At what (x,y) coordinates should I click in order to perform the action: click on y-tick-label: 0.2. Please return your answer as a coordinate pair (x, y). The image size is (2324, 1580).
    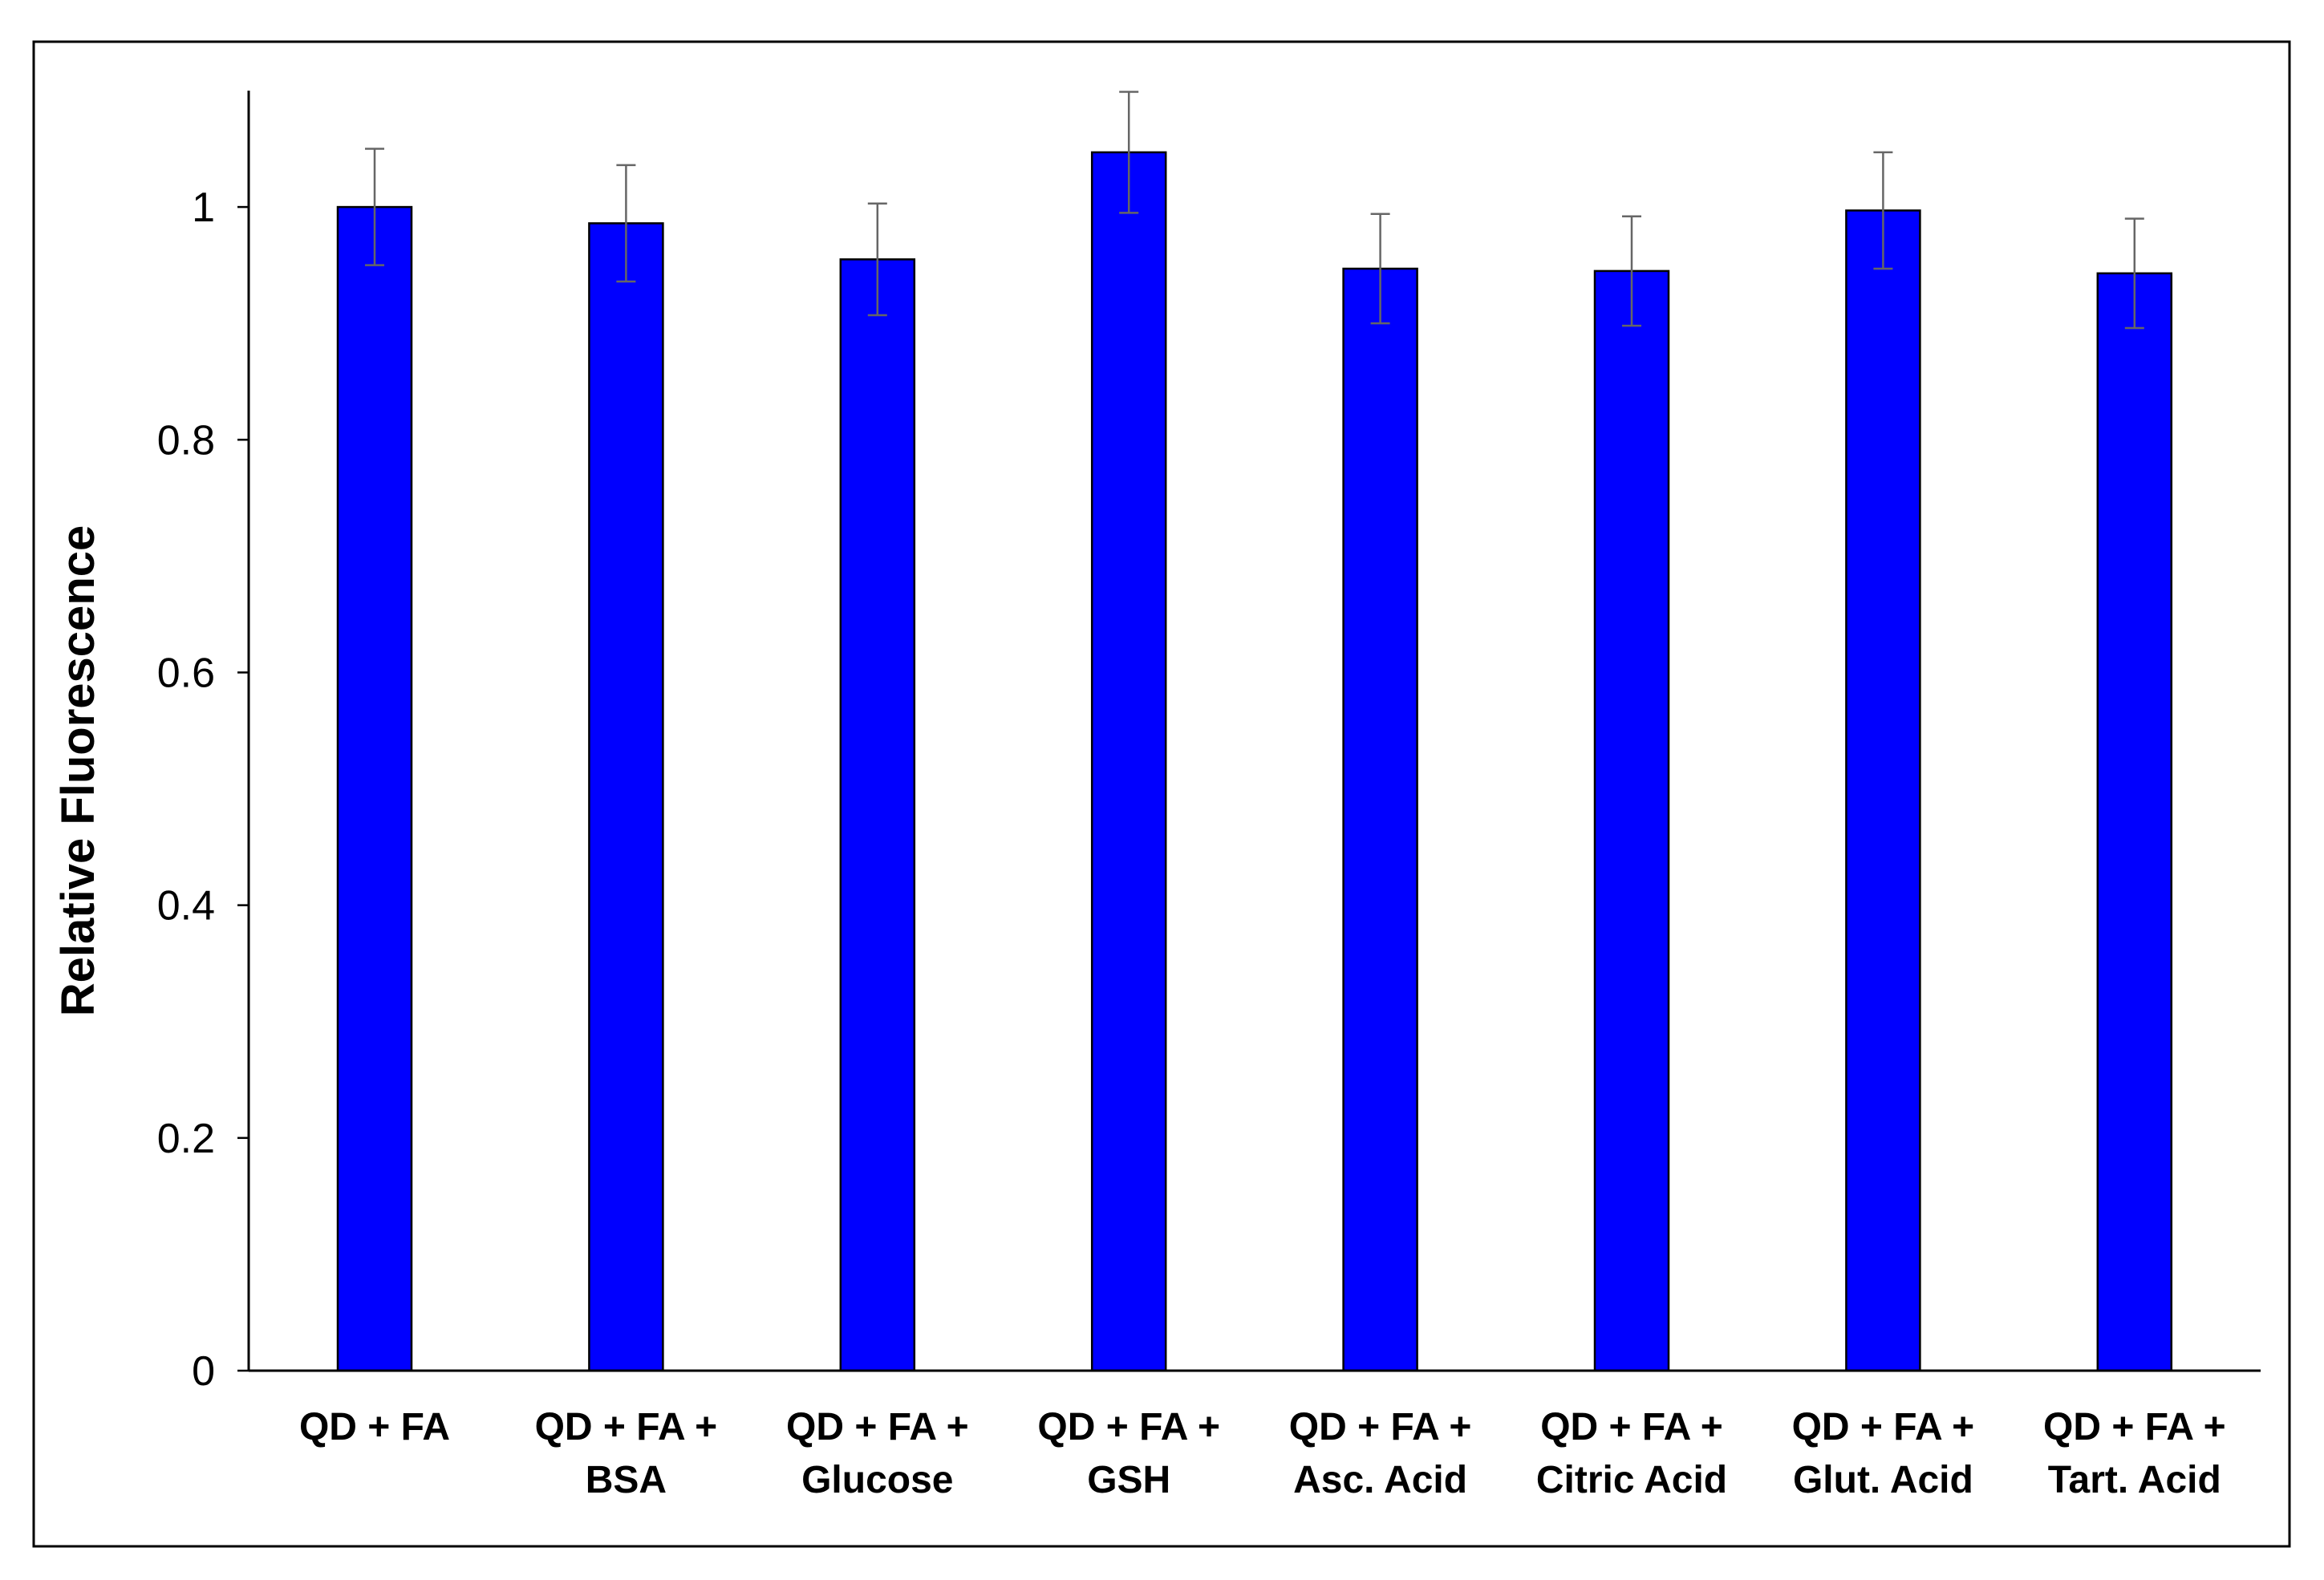
    Looking at the image, I should click on (186, 1139).